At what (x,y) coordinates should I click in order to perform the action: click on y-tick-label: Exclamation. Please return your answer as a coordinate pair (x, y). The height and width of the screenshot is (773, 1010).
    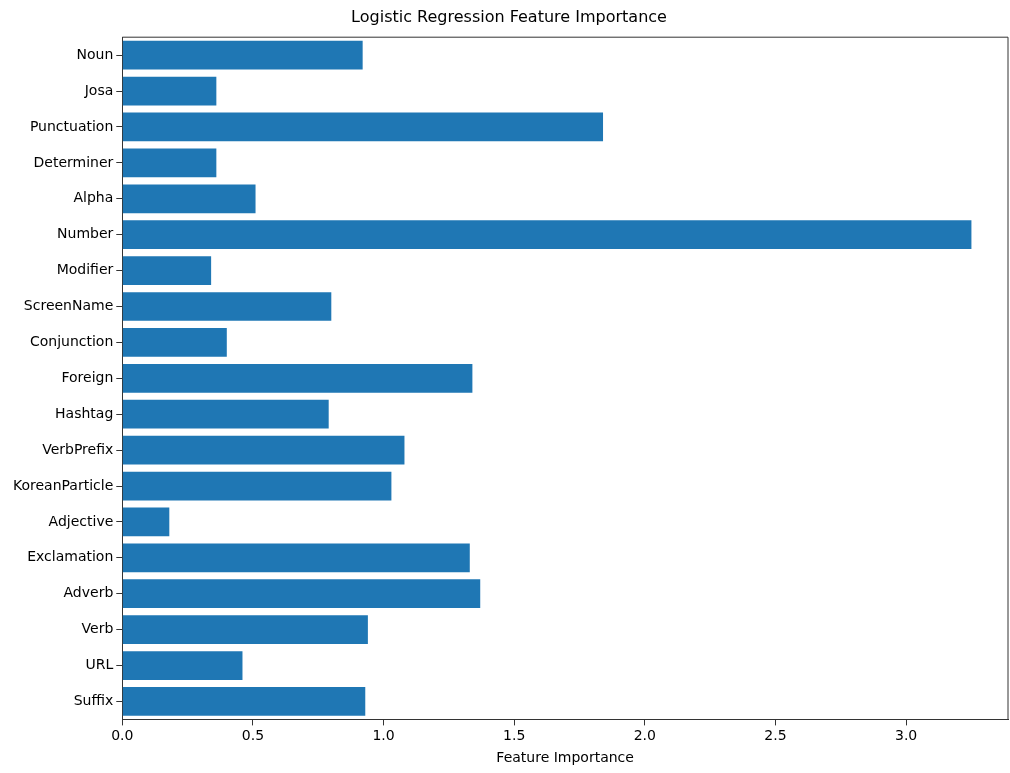
    Looking at the image, I should click on (70, 556).